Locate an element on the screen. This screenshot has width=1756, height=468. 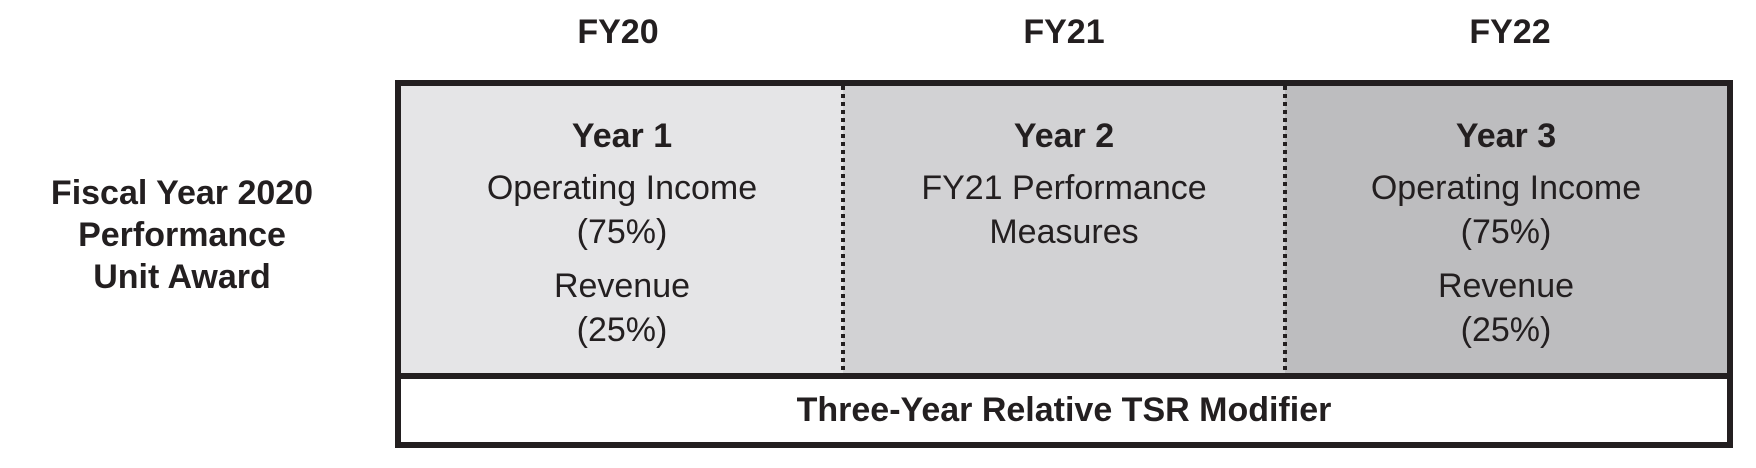
award-caption: Fiscal Year 2020 Performance Unit Award is located at coordinates (182, 235).